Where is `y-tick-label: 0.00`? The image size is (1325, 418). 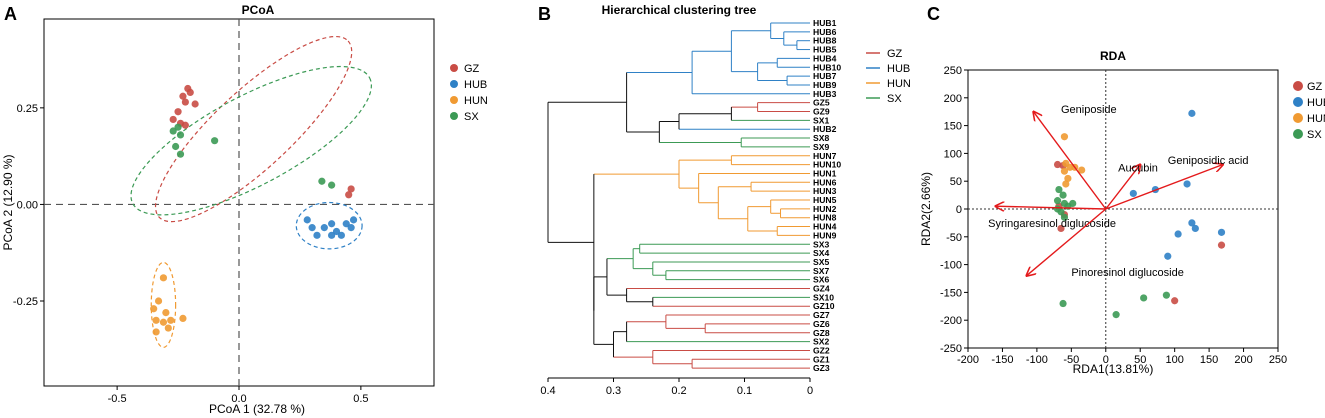
y-tick-label: 0.00 is located at coordinates (27, 205).